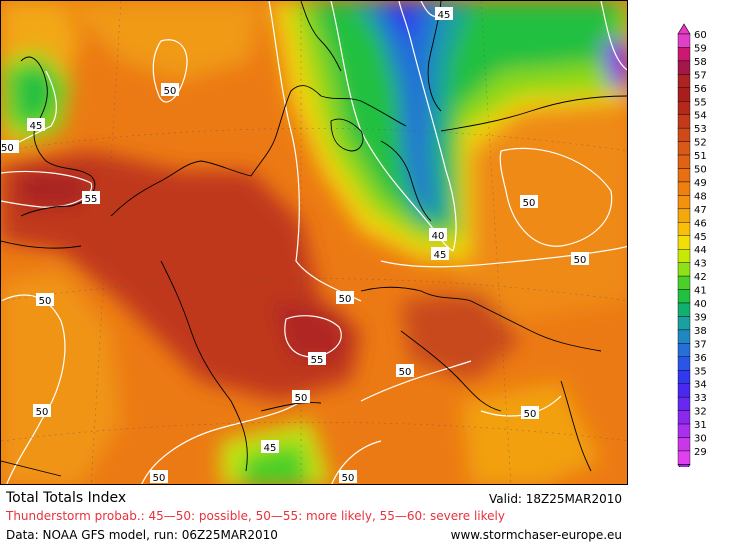  What do you see at coordinates (700, 75) in the screenshot?
I see `legend-value: 57` at bounding box center [700, 75].